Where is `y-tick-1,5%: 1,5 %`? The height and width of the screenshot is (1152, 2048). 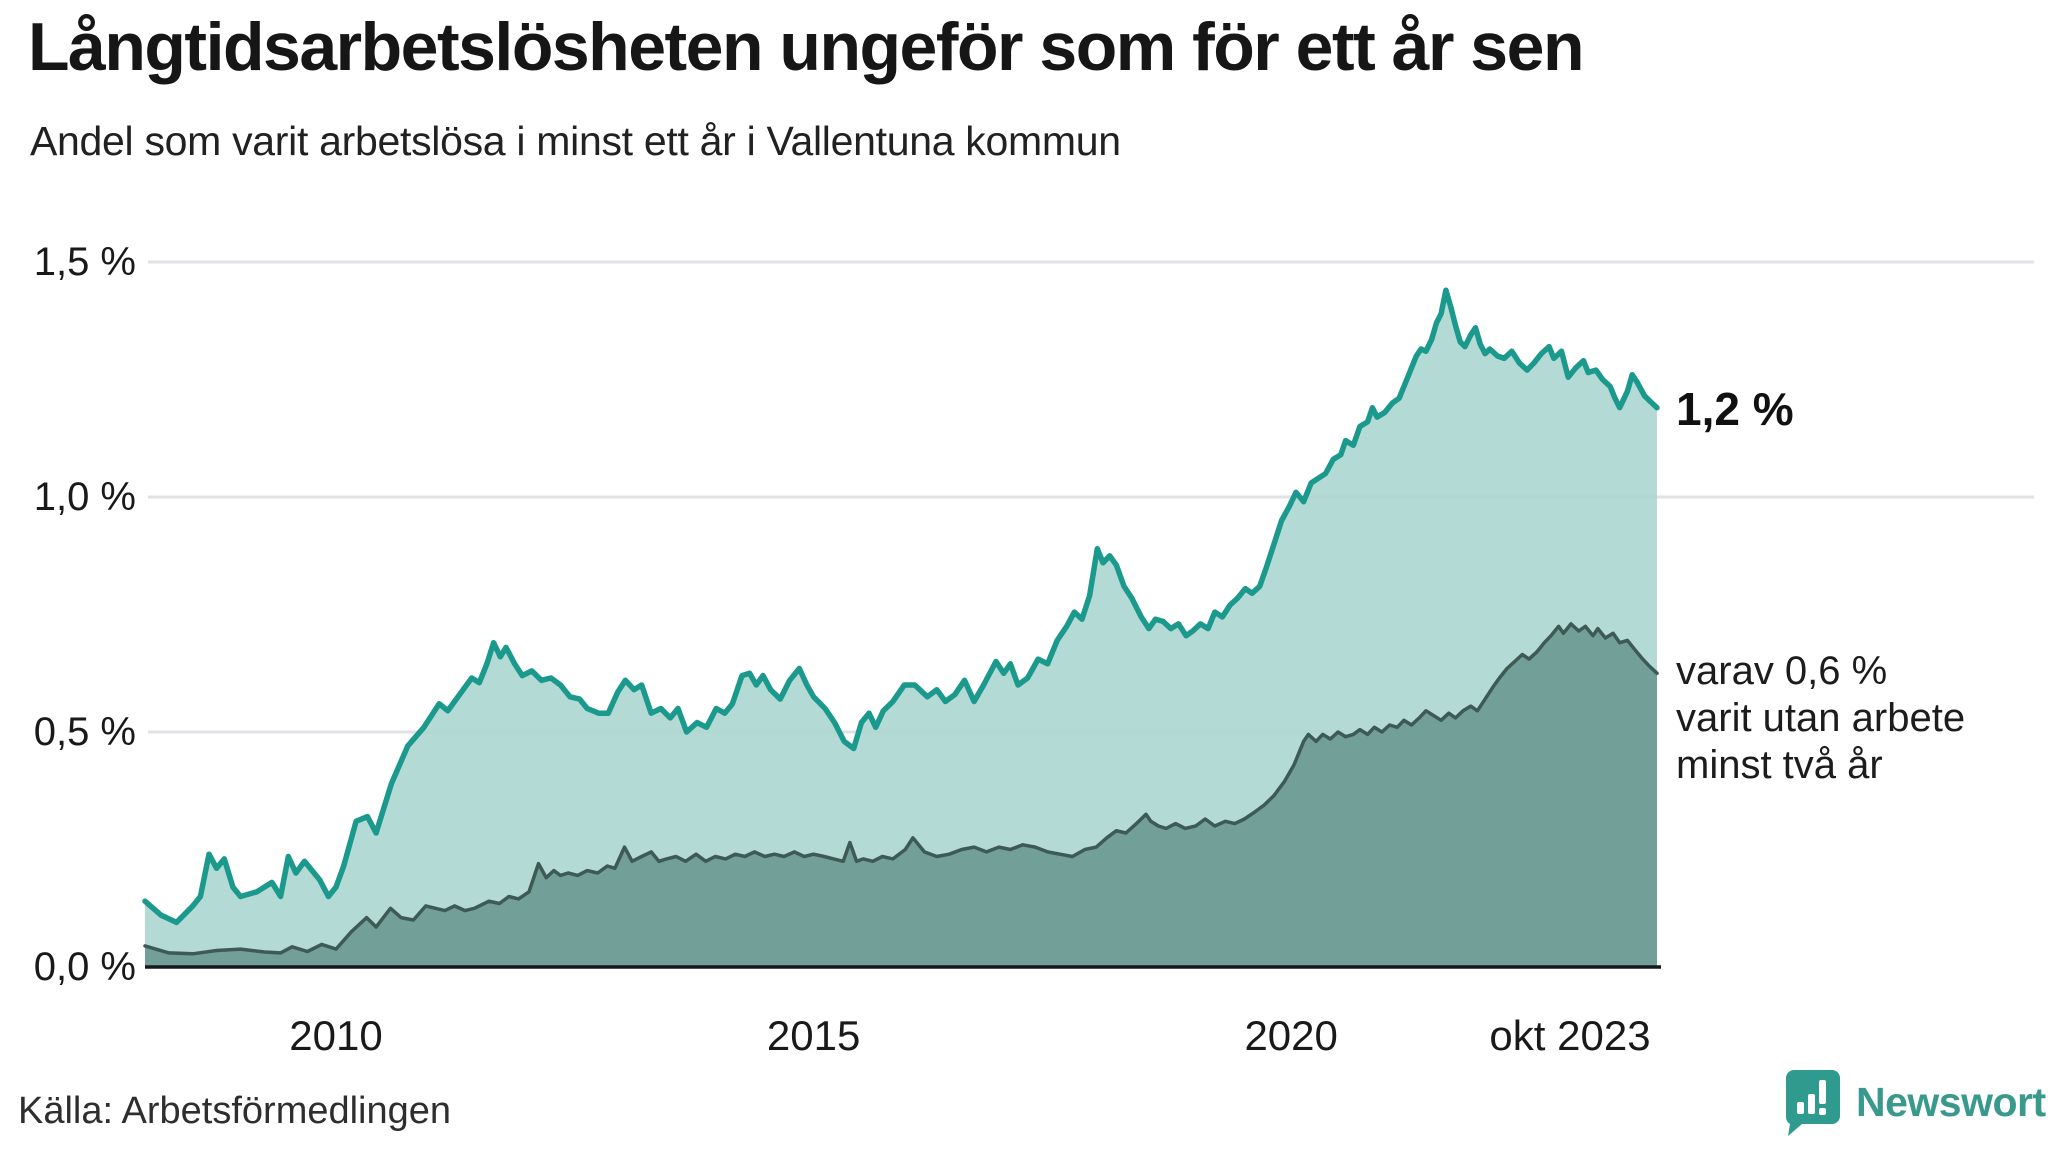 y-tick-1,5%: 1,5 % is located at coordinates (84, 262).